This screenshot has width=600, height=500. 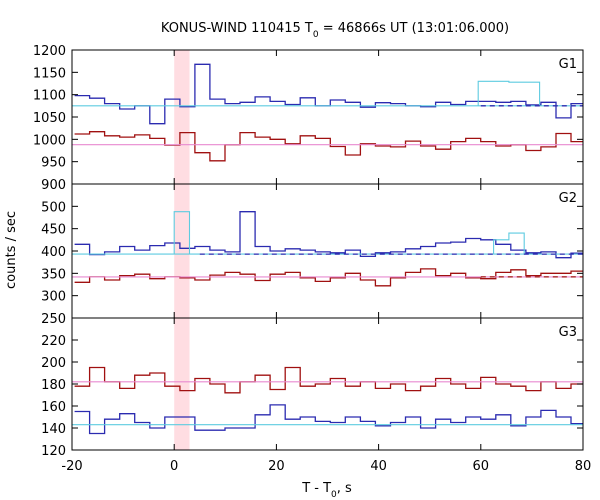 I want to click on x-tick-label: 20, so click(x=276, y=466).